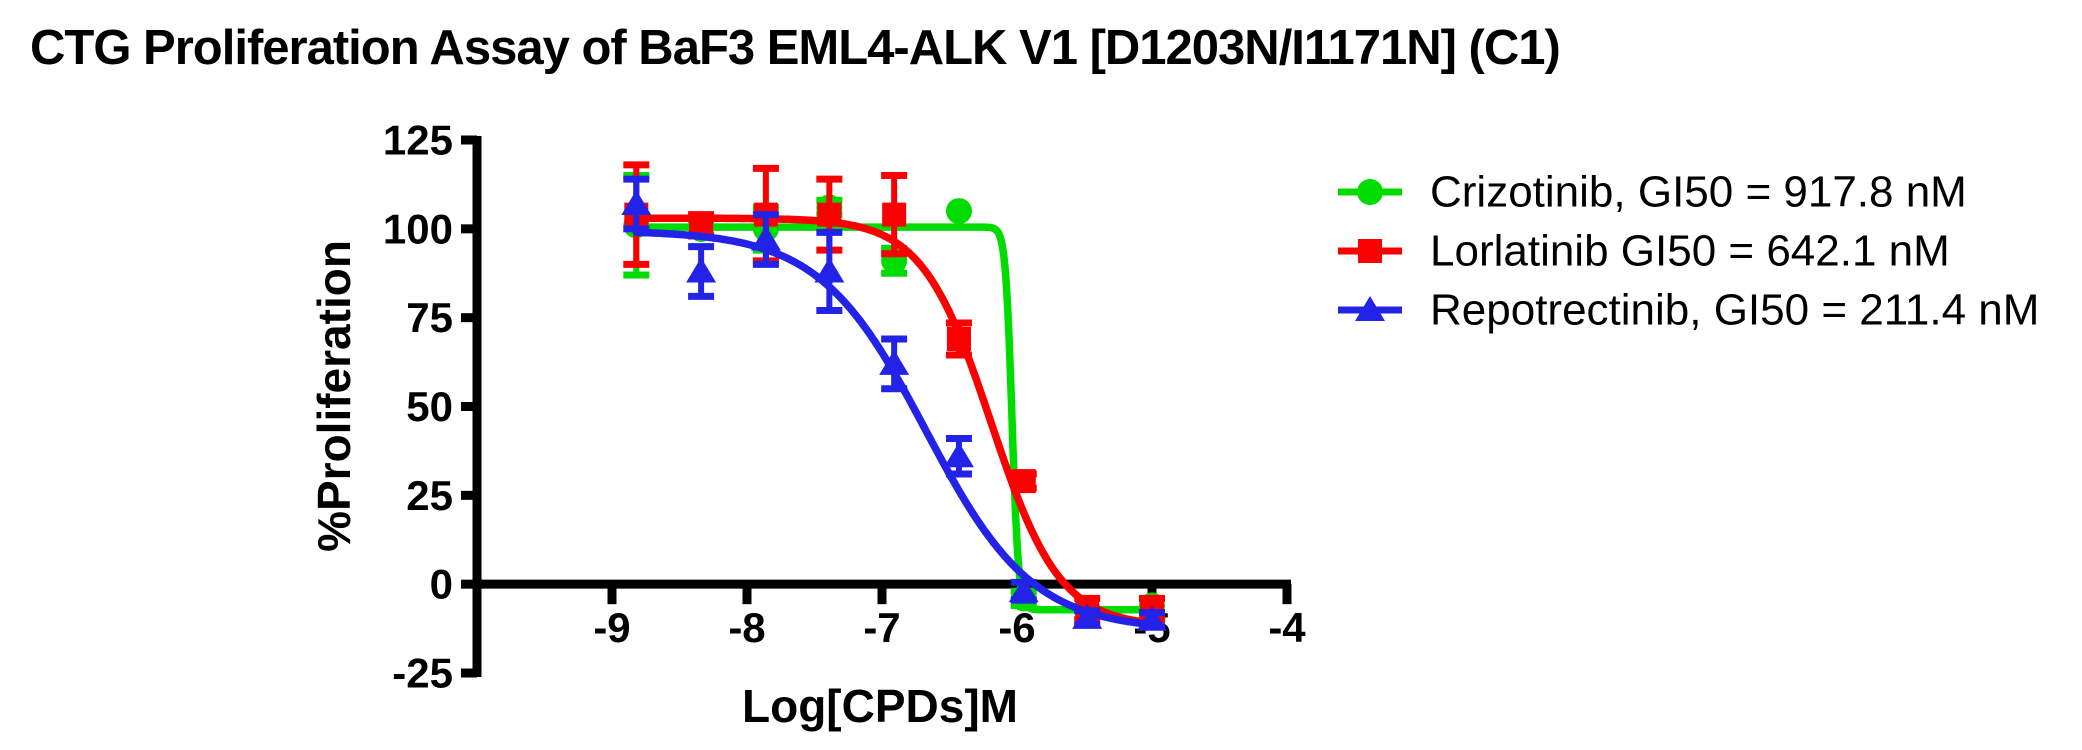  I want to click on x-tick-label: -7, so click(881, 627).